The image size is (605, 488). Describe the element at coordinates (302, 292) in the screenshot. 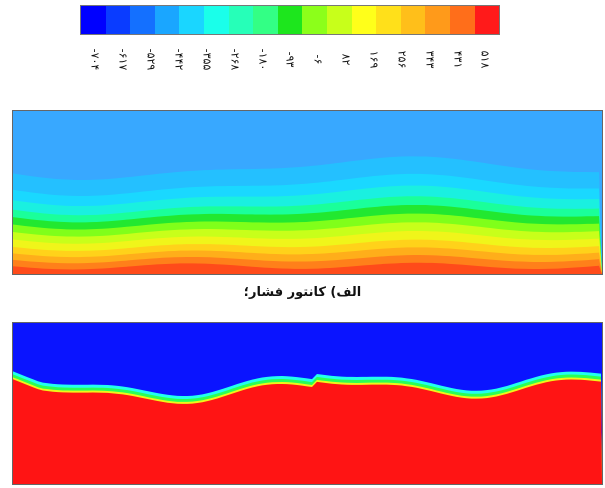

I see `figure-caption: الف) کانتور فشار؛` at that location.